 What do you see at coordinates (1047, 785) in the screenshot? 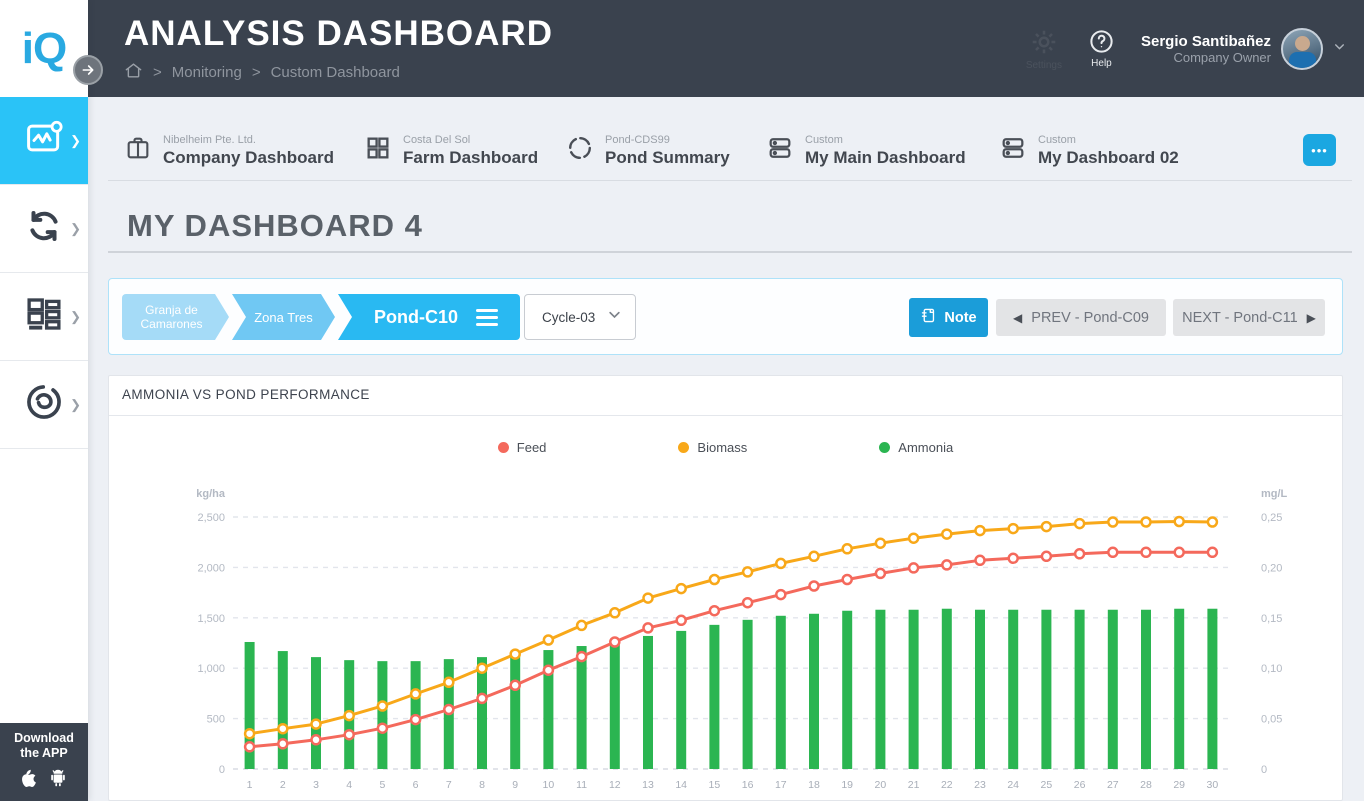
I see `svg-text: 25` at bounding box center [1047, 785].